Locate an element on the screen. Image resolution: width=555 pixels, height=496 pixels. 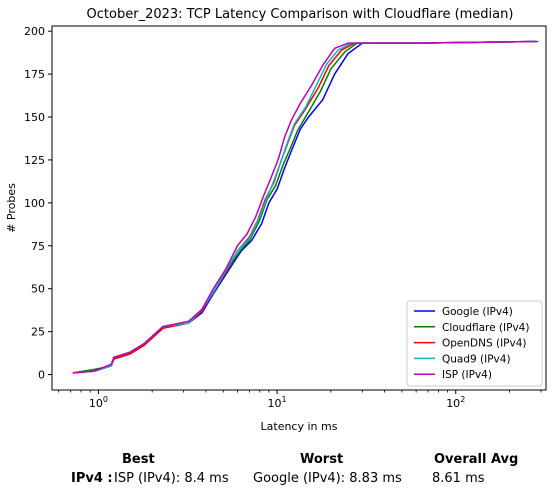
summary-worst-header: Worst is located at coordinates (322, 459).